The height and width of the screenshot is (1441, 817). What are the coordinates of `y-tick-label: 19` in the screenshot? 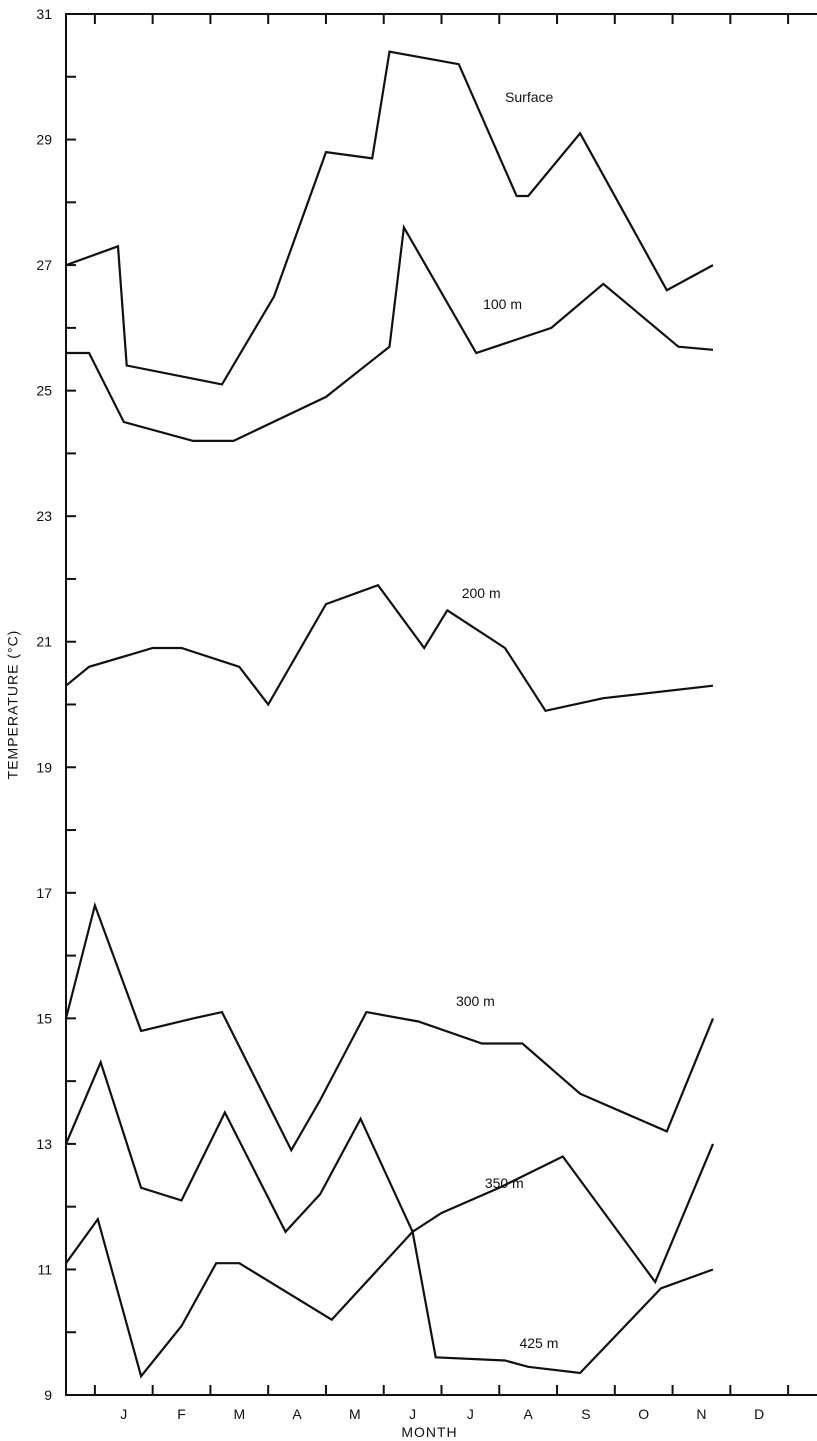 It's located at (44, 767).